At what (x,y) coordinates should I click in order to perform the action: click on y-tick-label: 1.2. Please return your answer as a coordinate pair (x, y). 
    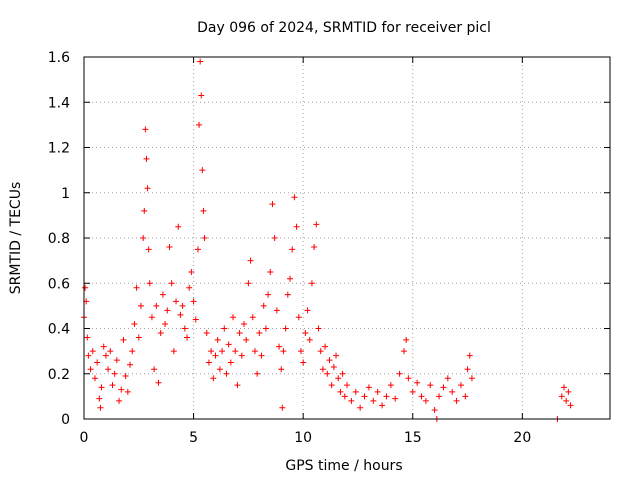
    Looking at the image, I should click on (59, 149).